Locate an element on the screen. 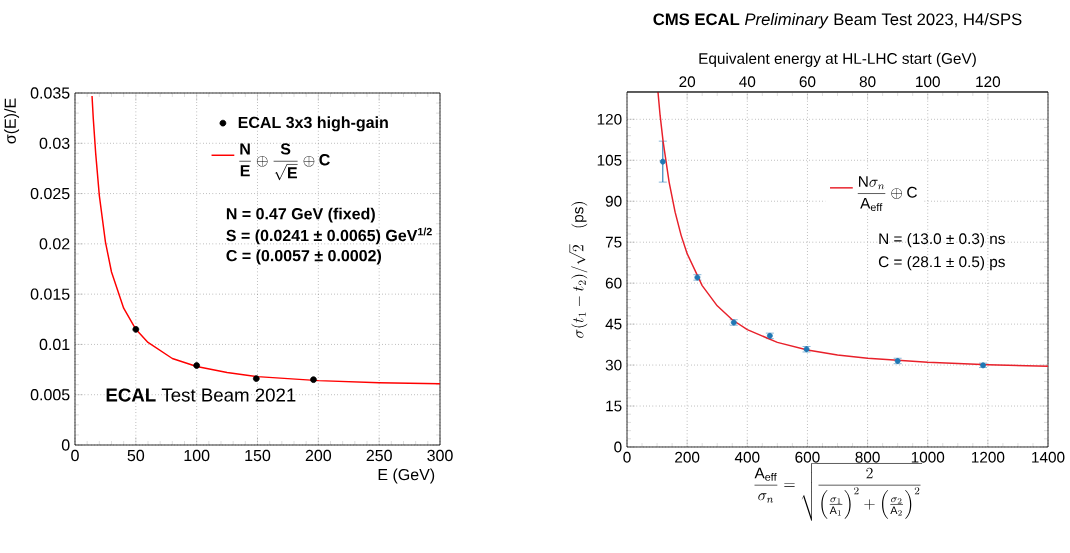 The height and width of the screenshot is (553, 1070). x2-tick-label: 100 is located at coordinates (928, 82).